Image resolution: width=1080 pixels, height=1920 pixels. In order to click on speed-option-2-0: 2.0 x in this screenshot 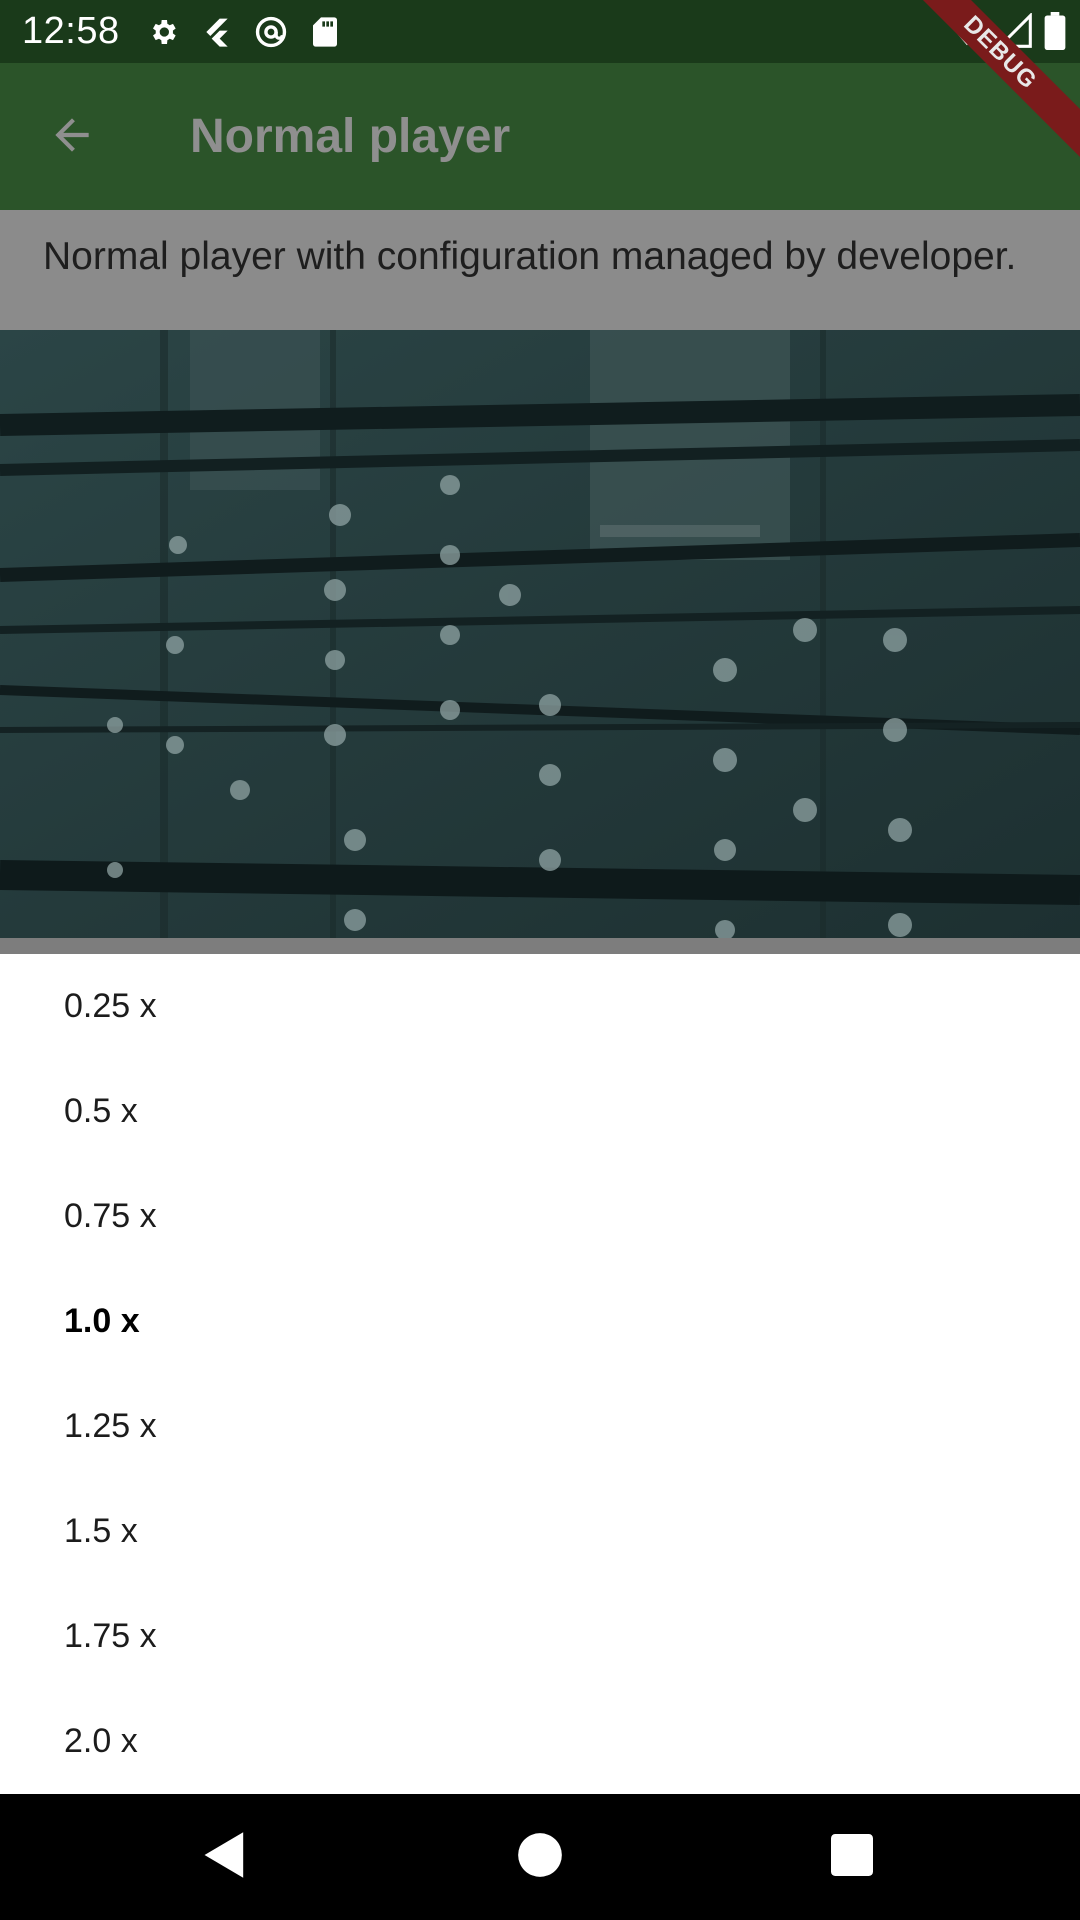, I will do `click(101, 1741)`.